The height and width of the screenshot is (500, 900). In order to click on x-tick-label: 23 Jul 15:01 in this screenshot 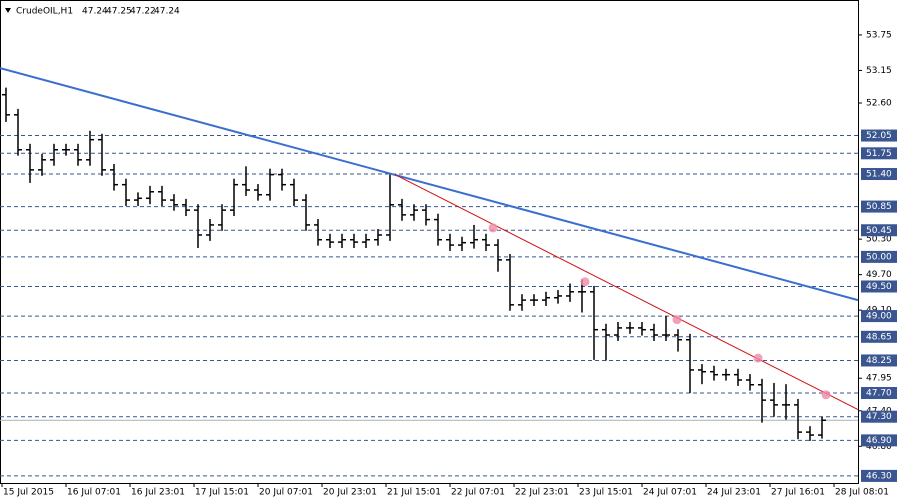, I will do `click(606, 493)`.